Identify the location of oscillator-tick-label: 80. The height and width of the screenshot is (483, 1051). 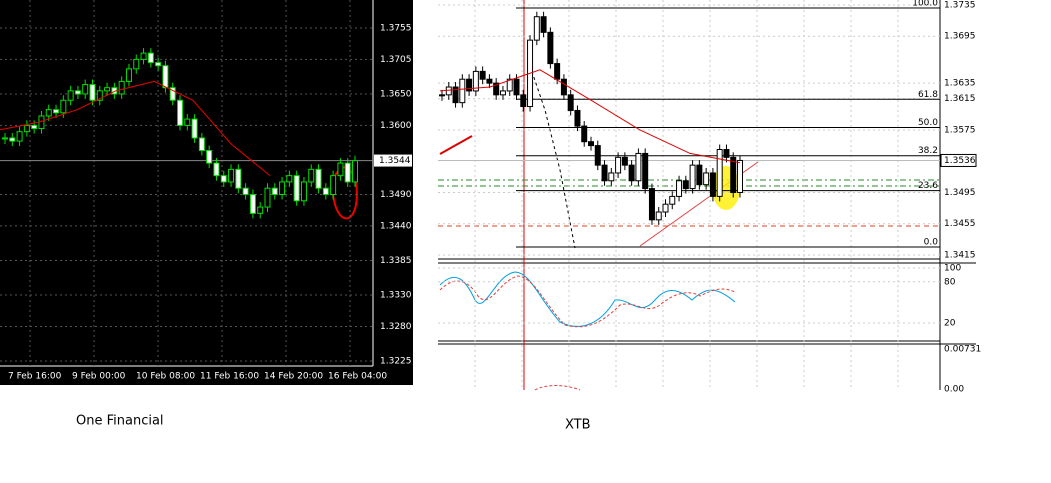
(950, 282).